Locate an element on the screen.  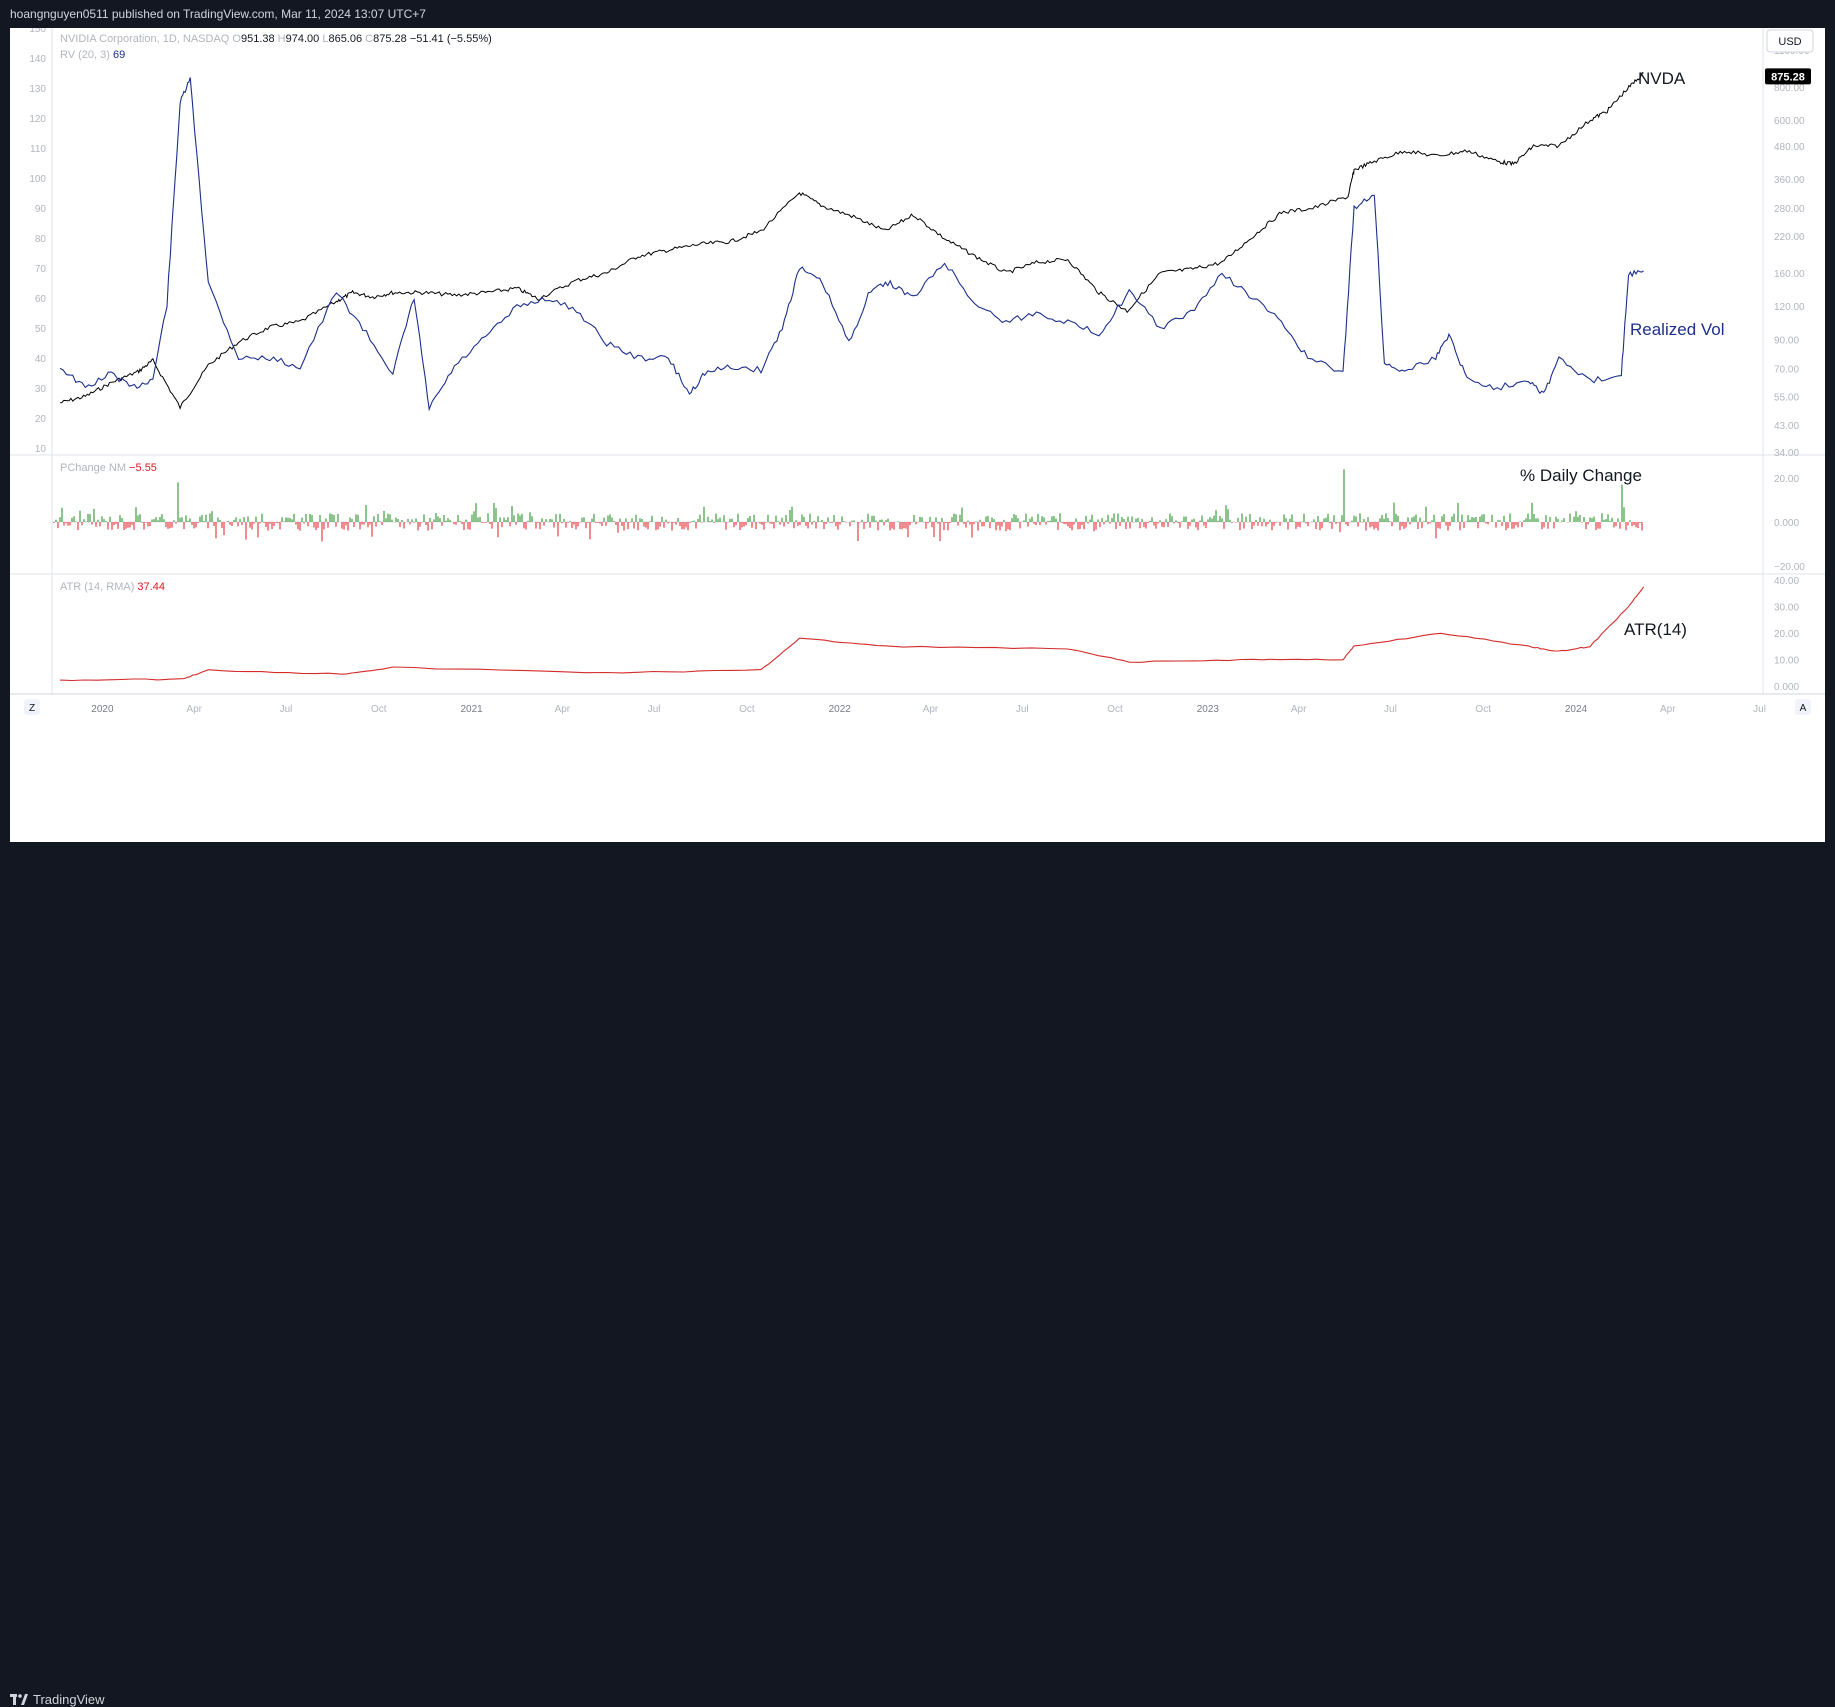
auto-scale-button: A is located at coordinates (1803, 707).